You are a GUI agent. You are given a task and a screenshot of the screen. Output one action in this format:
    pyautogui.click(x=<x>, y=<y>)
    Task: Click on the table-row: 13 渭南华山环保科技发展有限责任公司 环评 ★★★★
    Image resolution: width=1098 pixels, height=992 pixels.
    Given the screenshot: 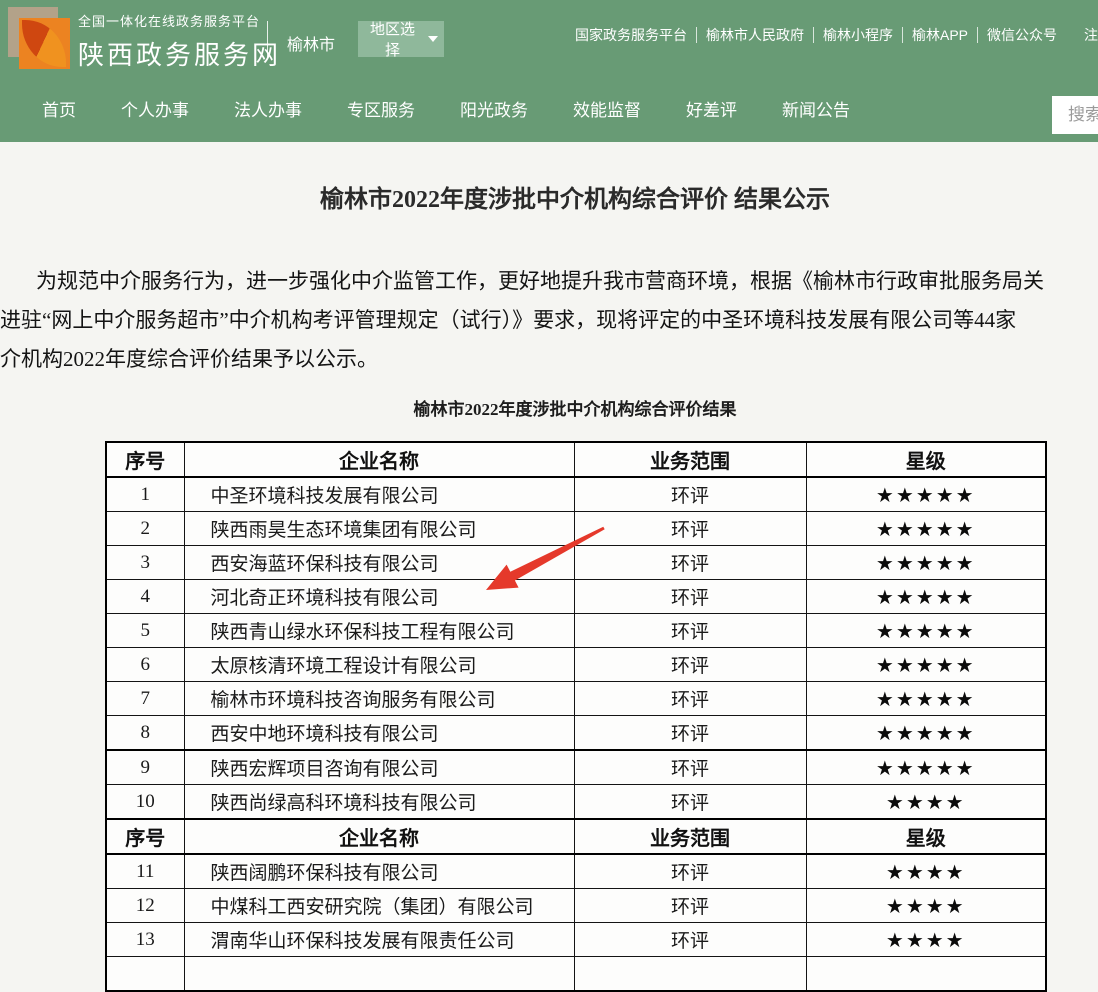 What is the action you would take?
    pyautogui.click(x=576, y=939)
    